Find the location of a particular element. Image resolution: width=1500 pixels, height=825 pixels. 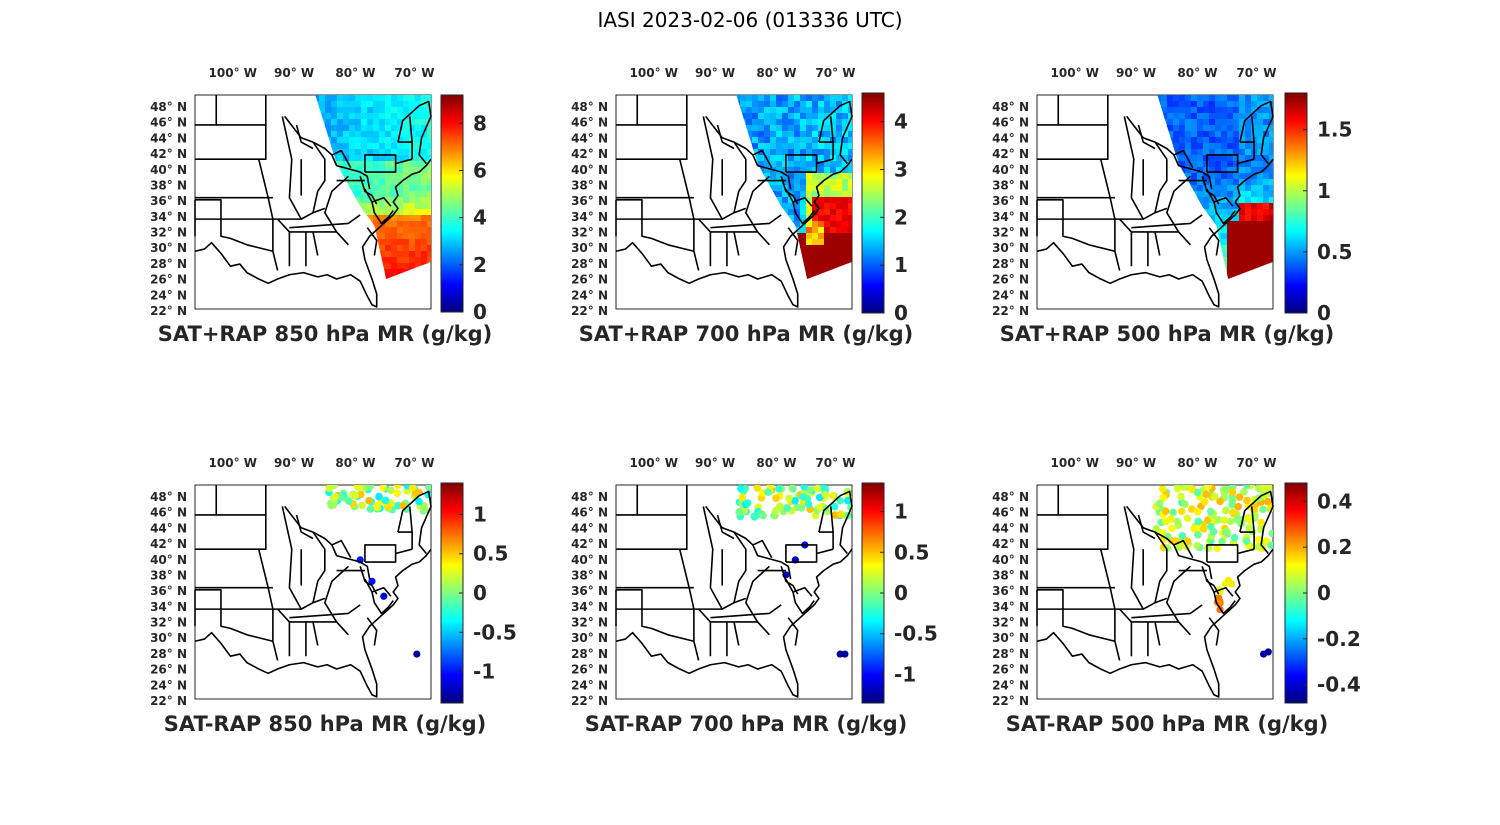

colorbar-tick-label: 0 is located at coordinates (901, 593).